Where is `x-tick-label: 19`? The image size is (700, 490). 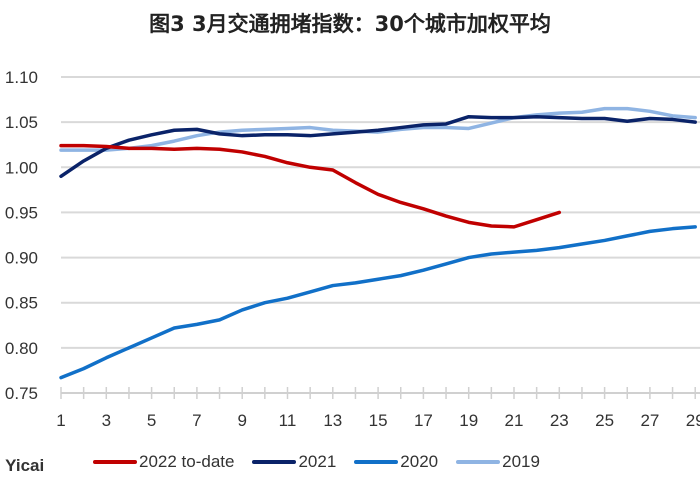 x-tick-label: 19 is located at coordinates (468, 420).